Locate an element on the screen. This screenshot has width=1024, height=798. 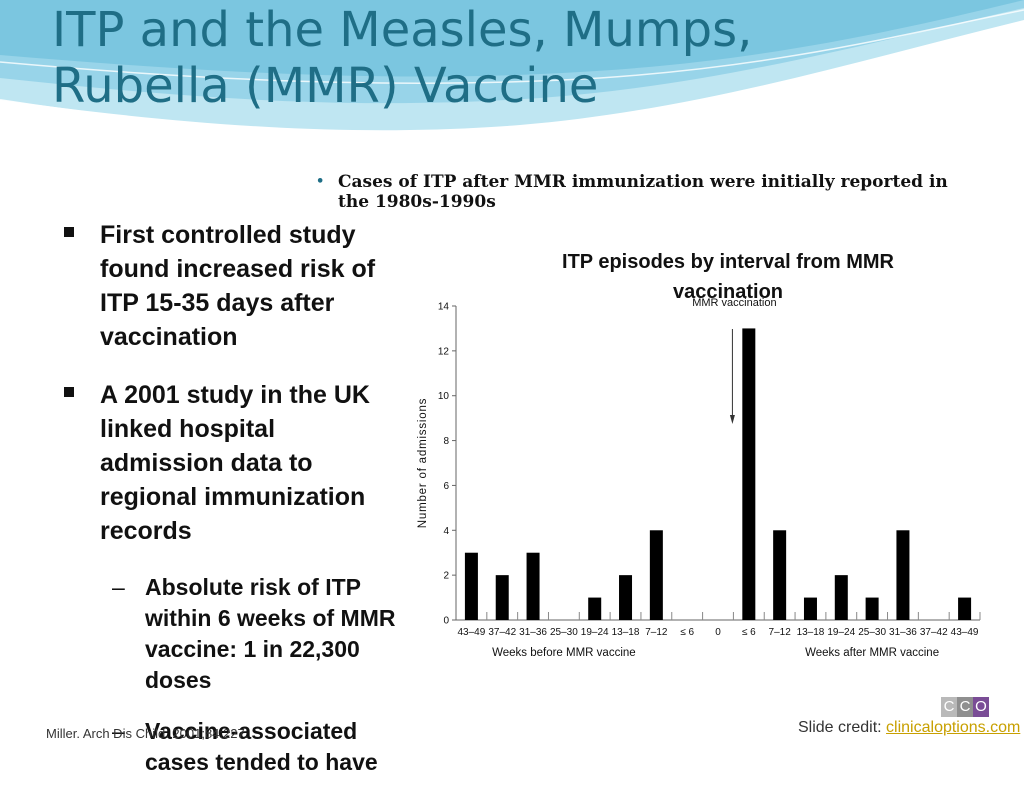
group-label-after: Weeks after MMR vaccine is located at coordinates (872, 653).